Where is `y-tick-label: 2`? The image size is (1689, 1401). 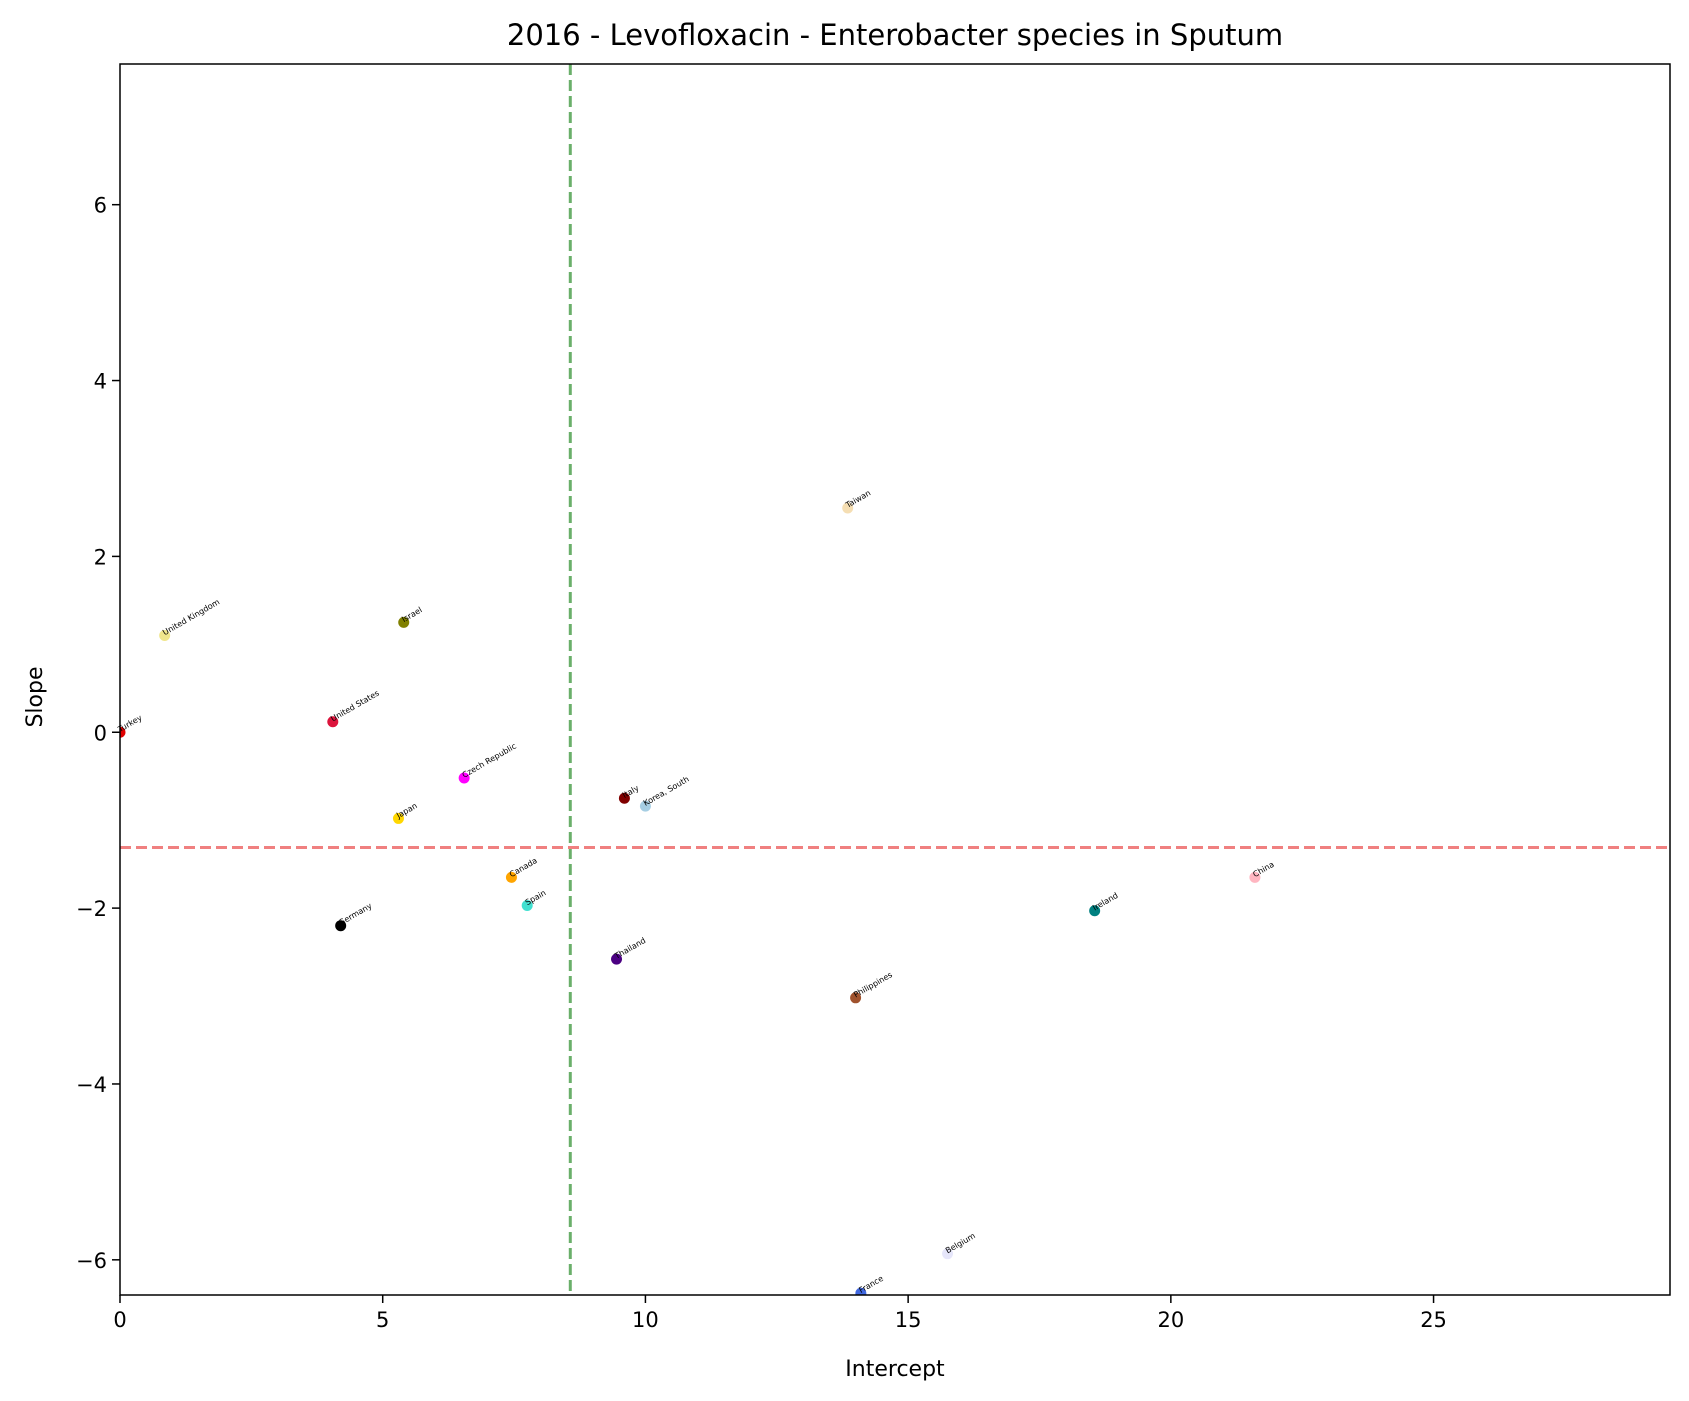 y-tick-label: 2 is located at coordinates (100, 557).